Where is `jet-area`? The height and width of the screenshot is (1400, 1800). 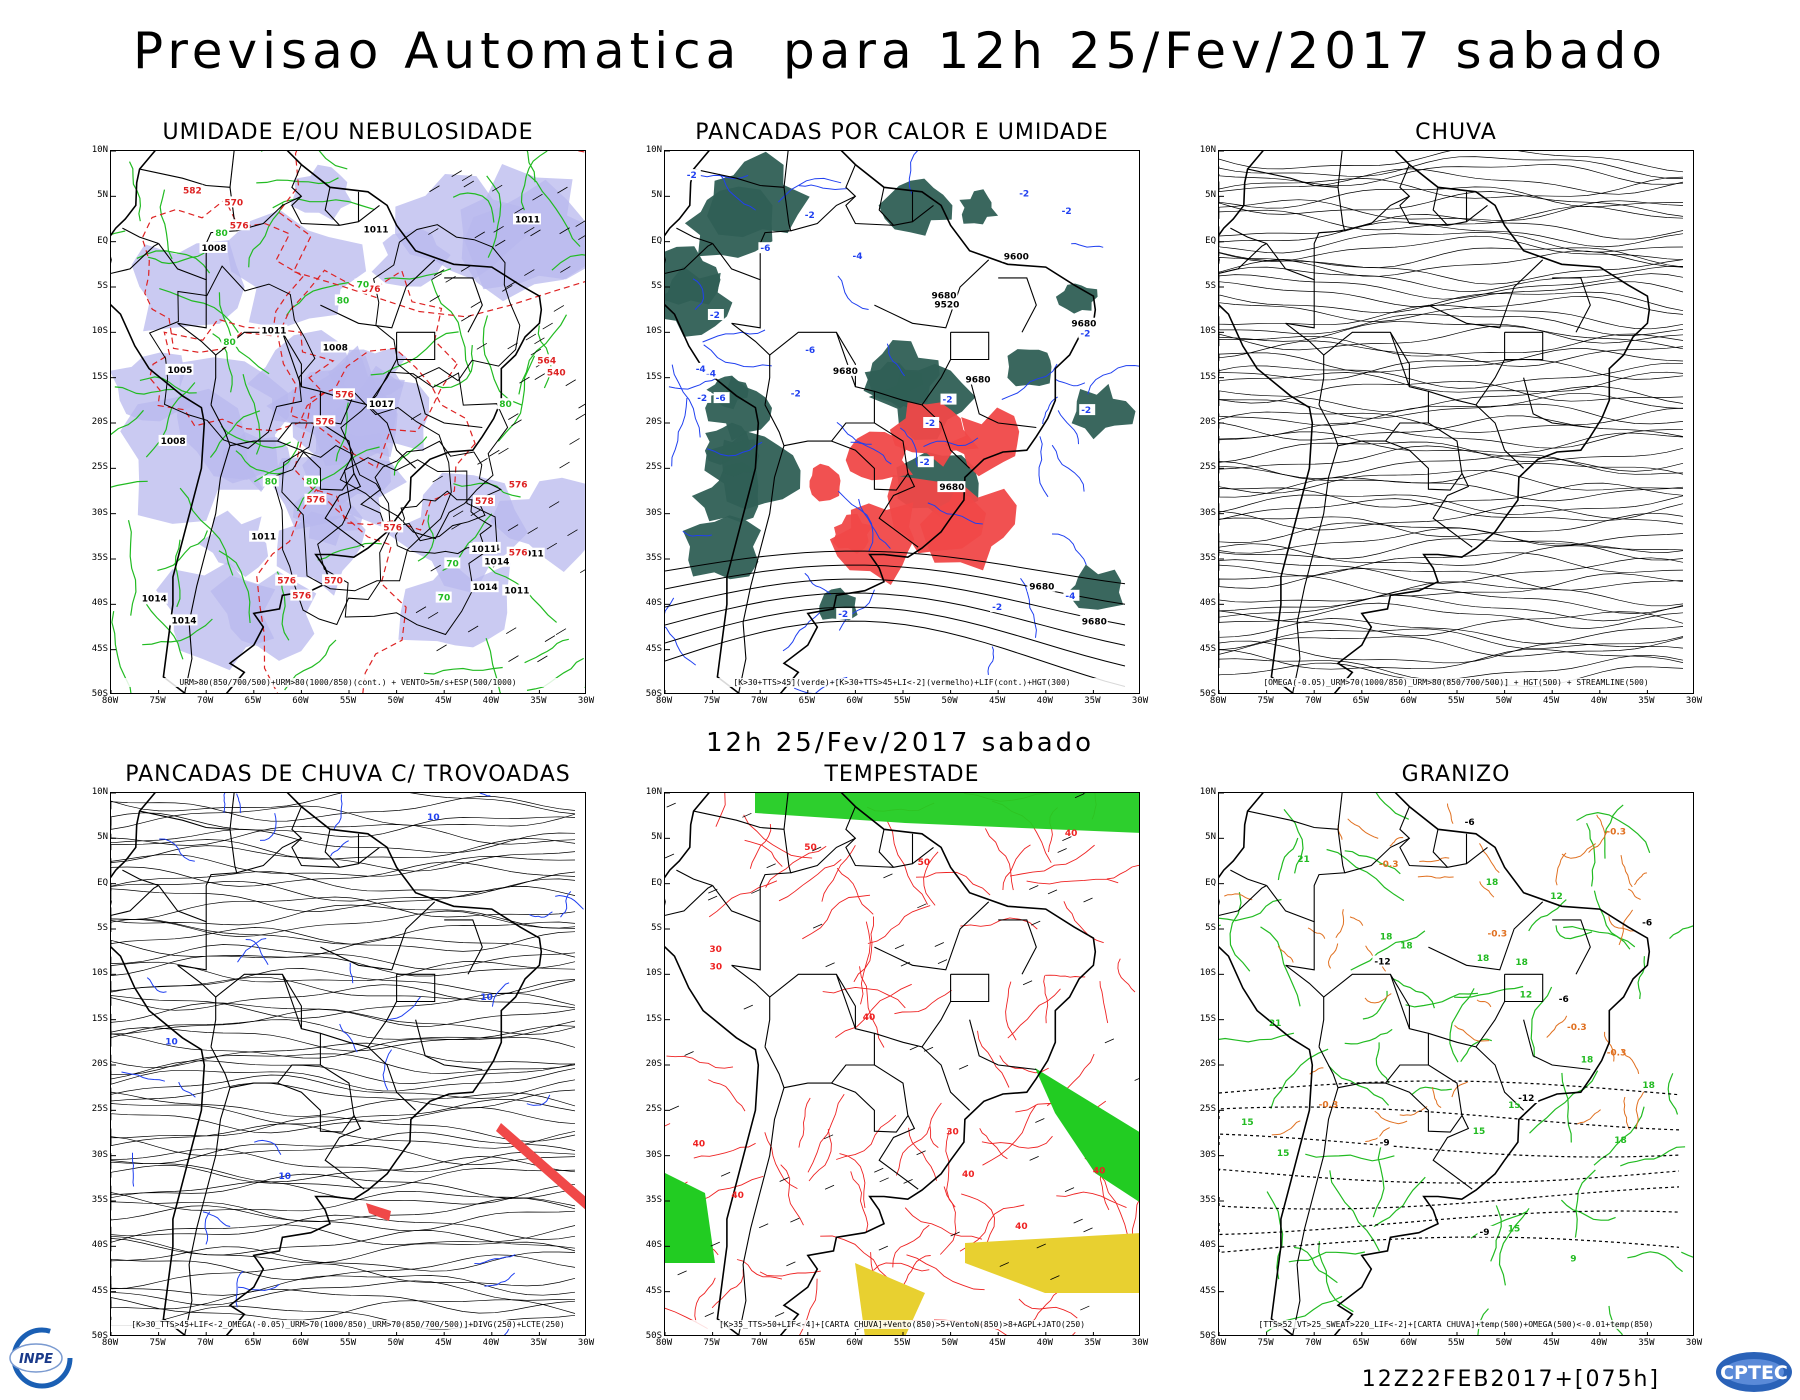
jet-area is located at coordinates (378, 1212).